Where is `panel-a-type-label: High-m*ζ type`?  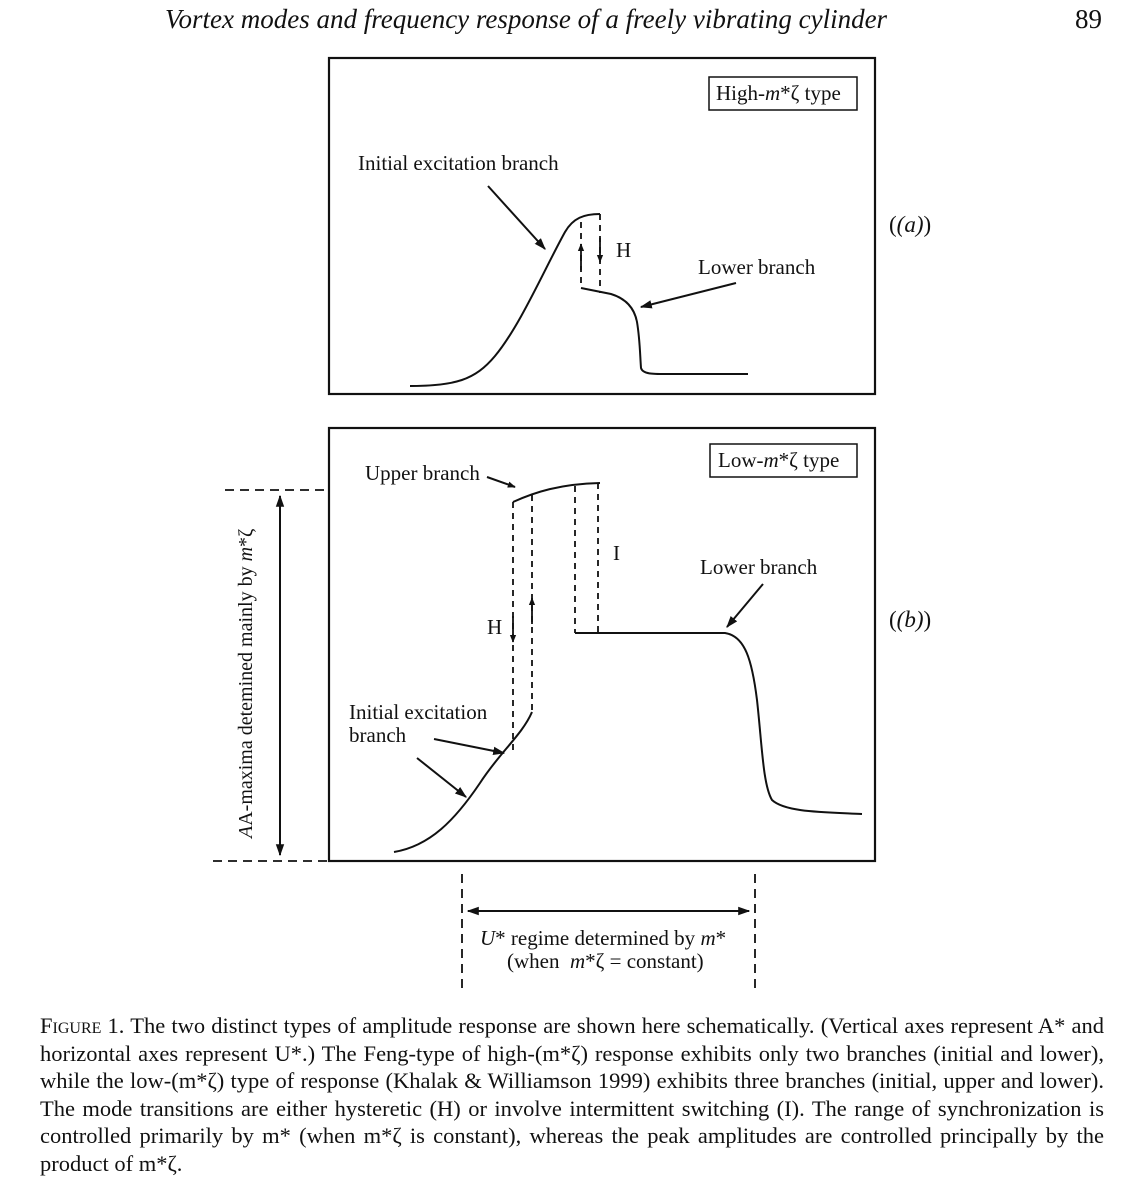
panel-a-type-label: High-m*ζ type is located at coordinates (778, 93).